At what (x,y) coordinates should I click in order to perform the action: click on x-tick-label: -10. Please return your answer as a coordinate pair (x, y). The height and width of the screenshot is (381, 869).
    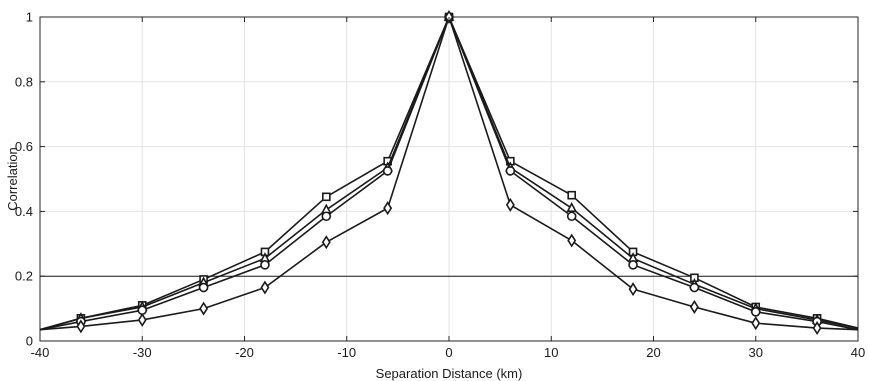
    Looking at the image, I should click on (346, 352).